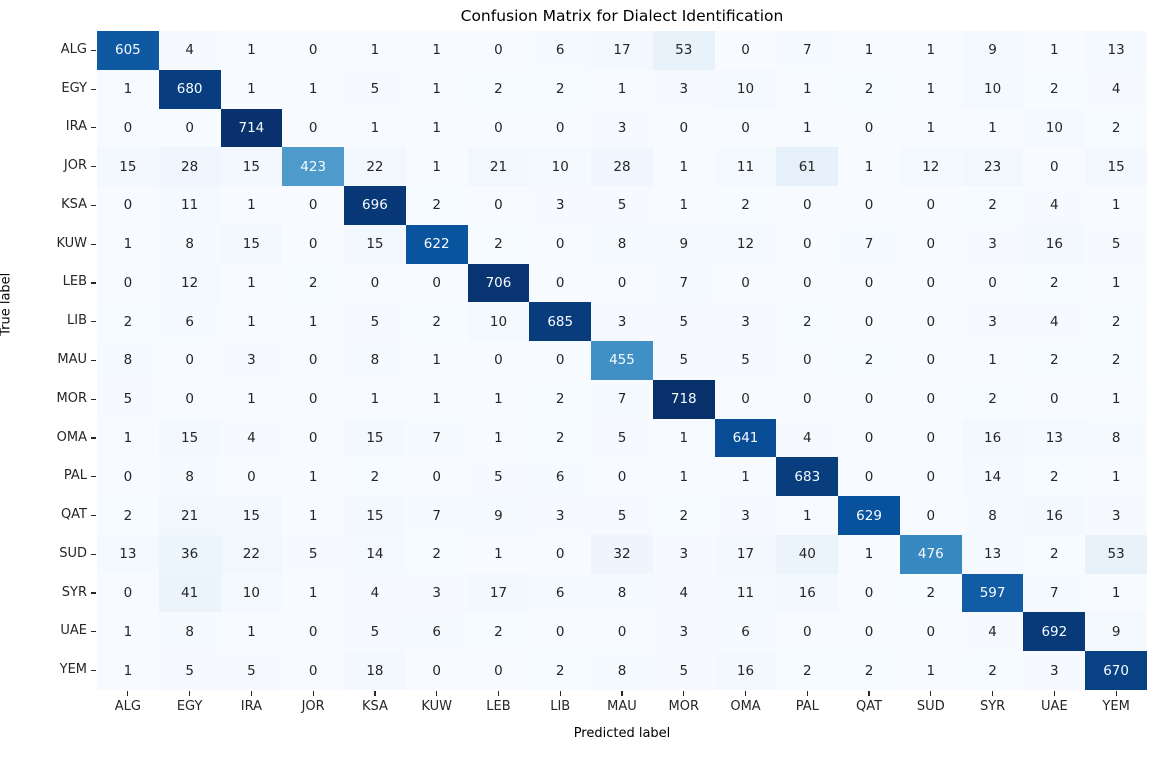 The image size is (1164, 764). I want to click on x-tick-mark, so click(375, 693).